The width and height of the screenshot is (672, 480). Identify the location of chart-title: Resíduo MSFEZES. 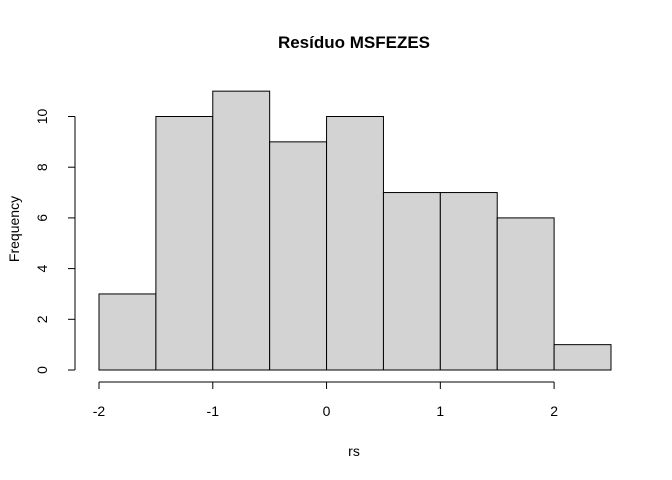
(354, 42).